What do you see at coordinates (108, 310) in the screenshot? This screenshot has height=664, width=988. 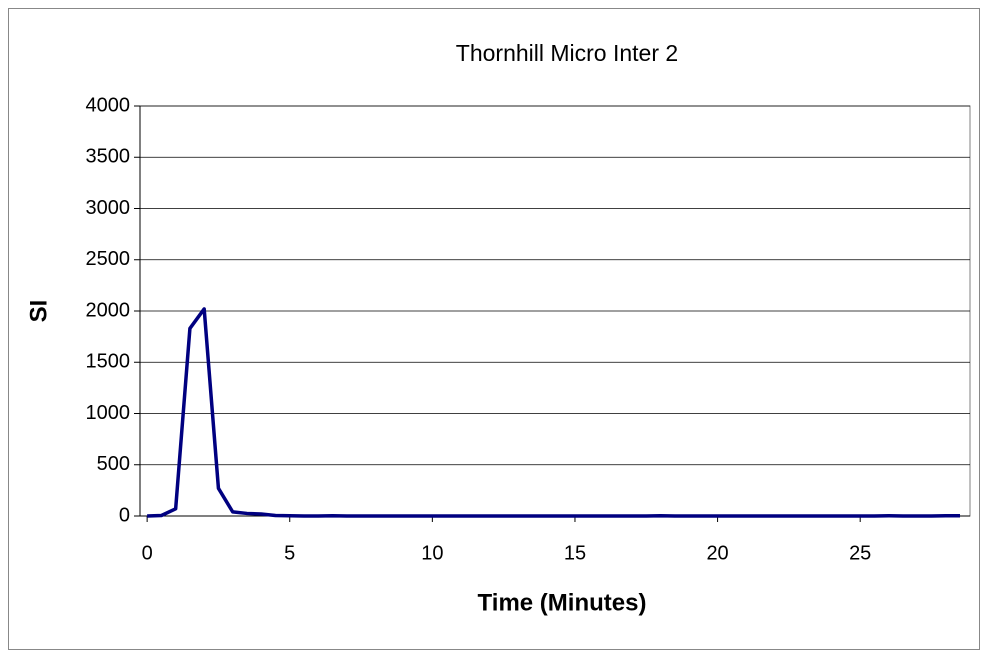 I see `y-tick-label: 2000` at bounding box center [108, 310].